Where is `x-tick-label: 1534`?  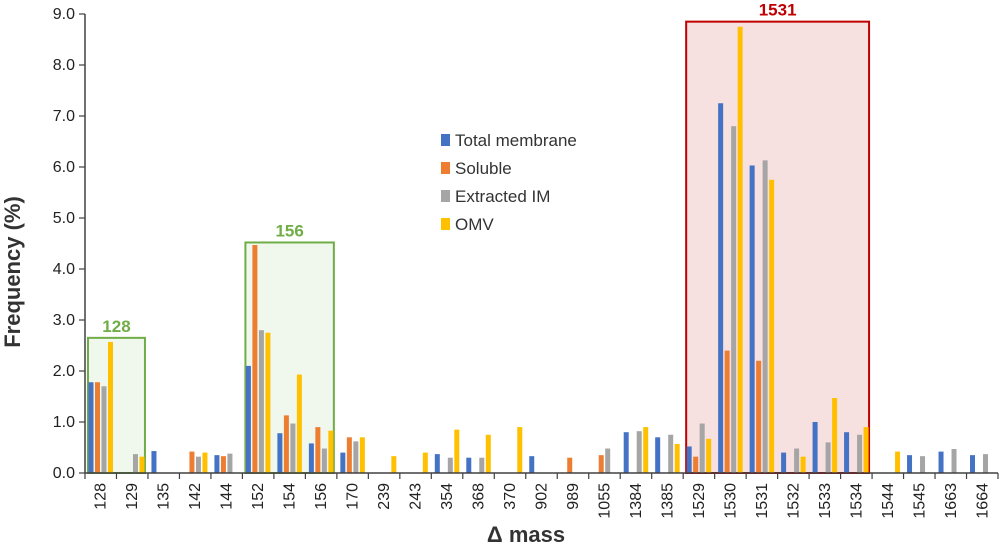
x-tick-label: 1534 is located at coordinates (856, 501).